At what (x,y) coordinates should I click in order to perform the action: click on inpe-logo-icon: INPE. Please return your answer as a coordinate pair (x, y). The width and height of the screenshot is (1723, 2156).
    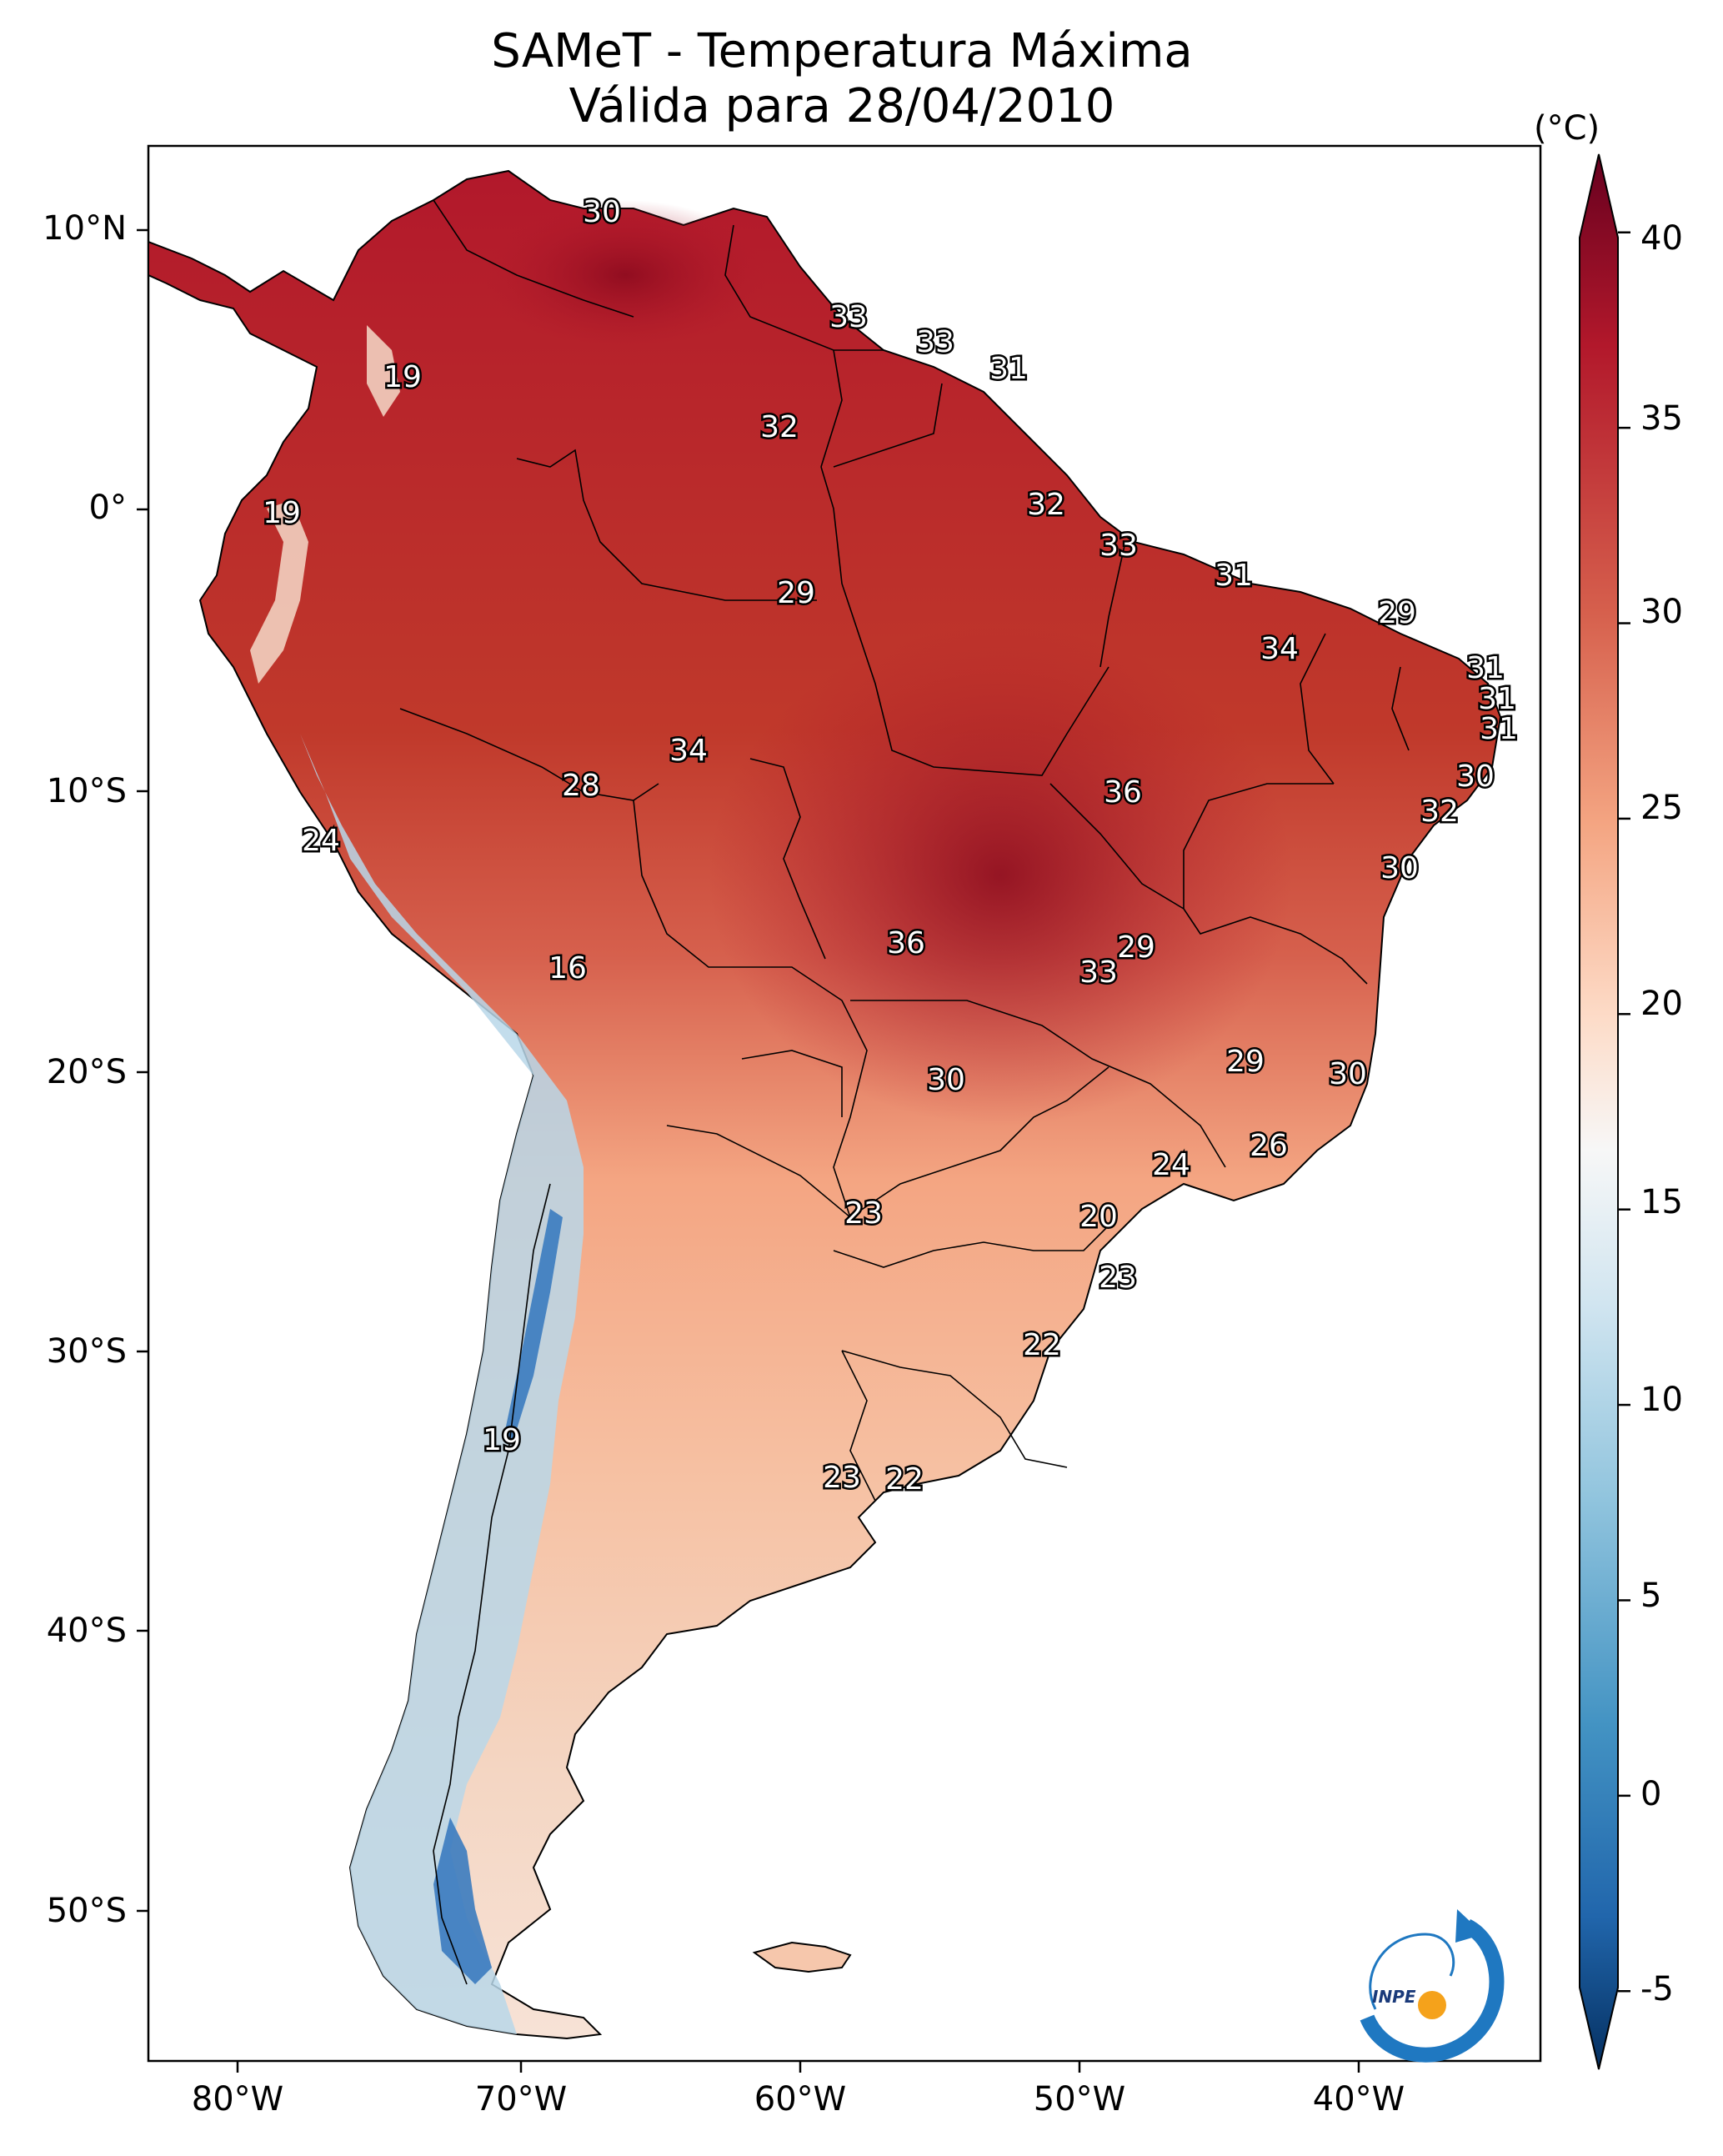
    Looking at the image, I should click on (1432, 1986).